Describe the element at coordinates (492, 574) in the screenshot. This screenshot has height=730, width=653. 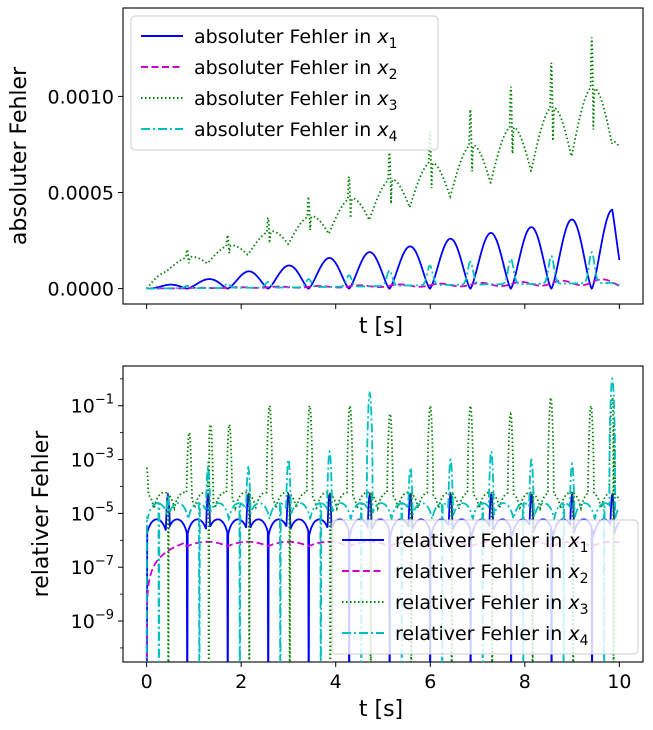
I see `legend-label: relativer Fehler in x2` at that location.